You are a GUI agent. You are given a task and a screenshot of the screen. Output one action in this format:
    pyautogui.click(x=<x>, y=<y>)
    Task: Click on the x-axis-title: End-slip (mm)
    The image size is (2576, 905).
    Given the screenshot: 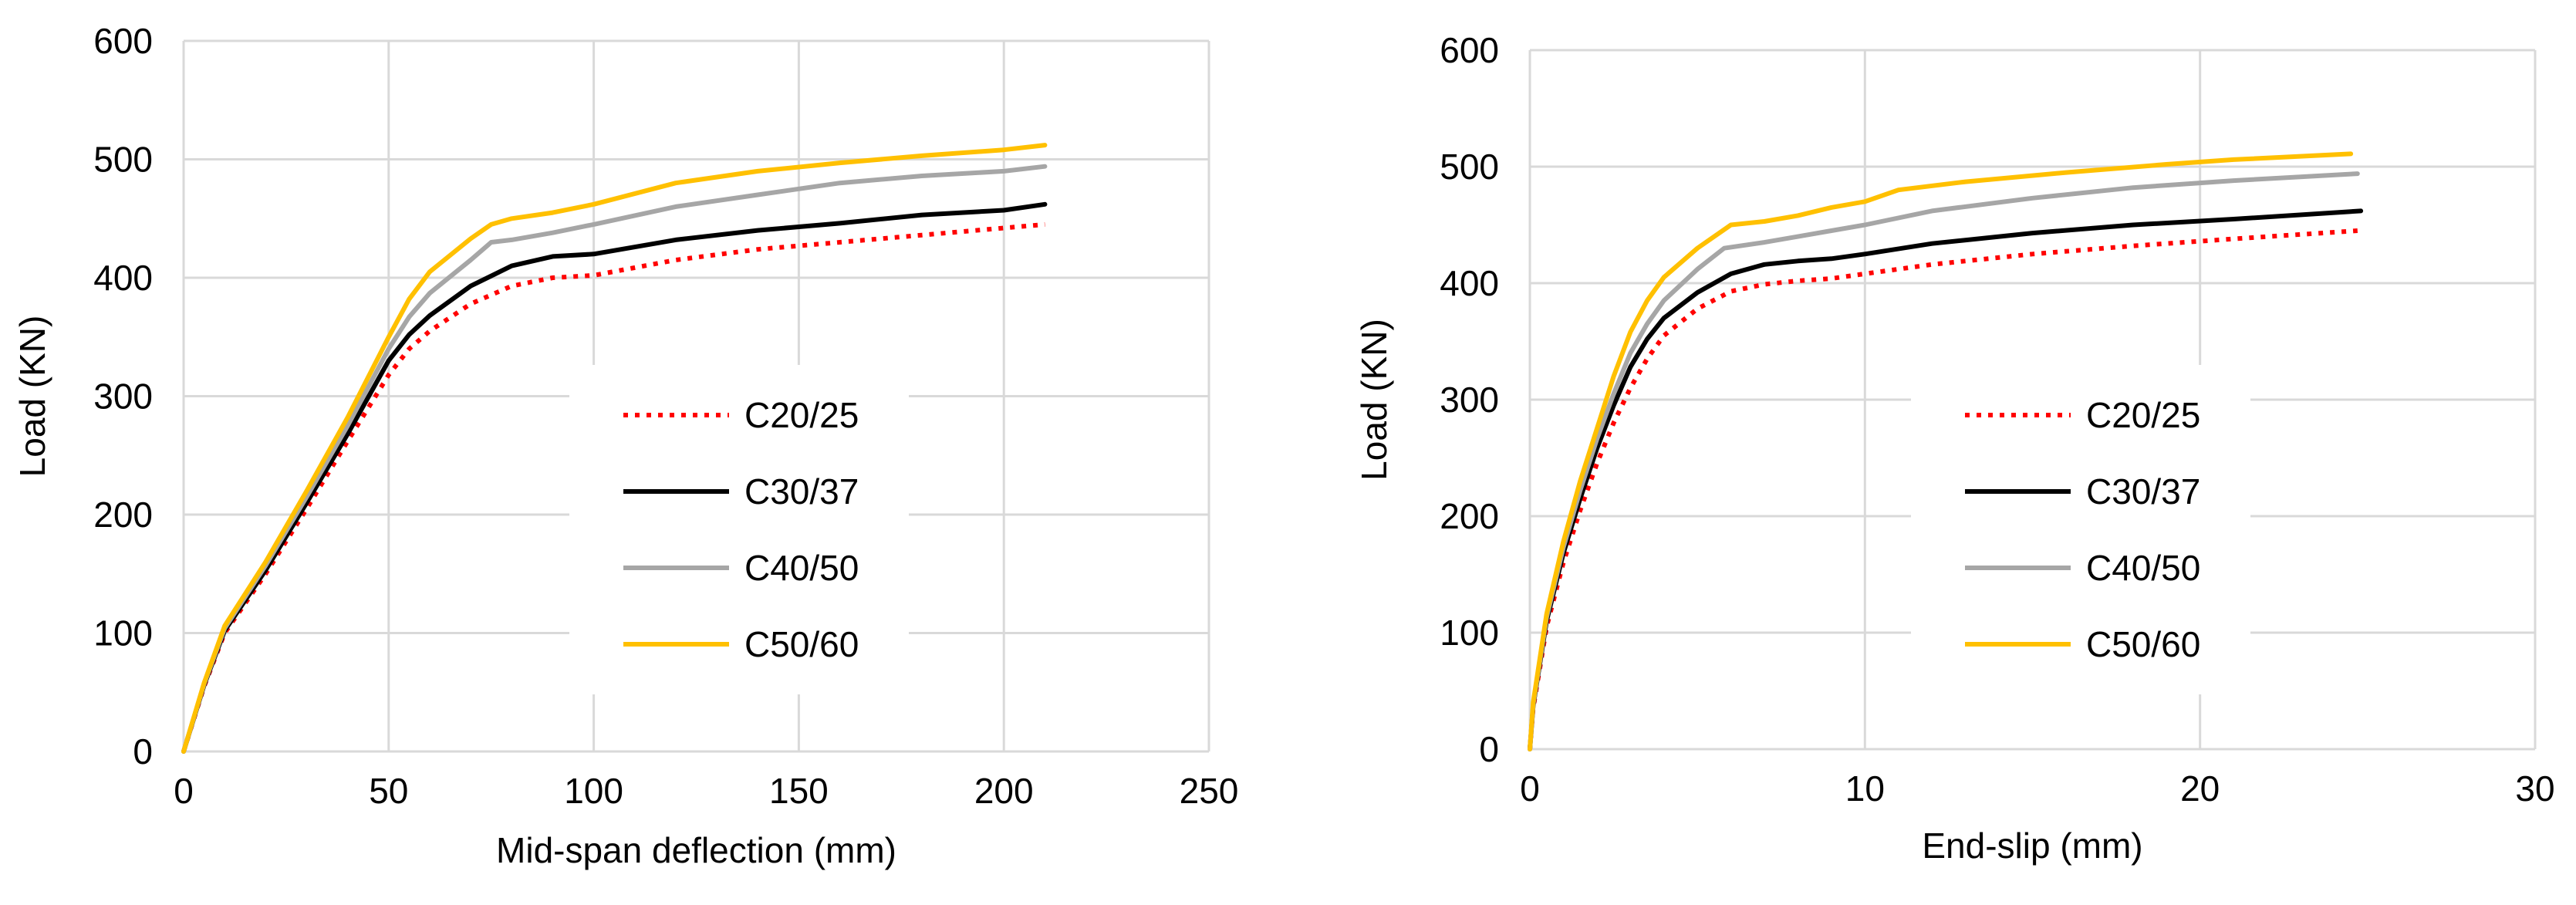 What is the action you would take?
    pyautogui.click(x=2032, y=846)
    